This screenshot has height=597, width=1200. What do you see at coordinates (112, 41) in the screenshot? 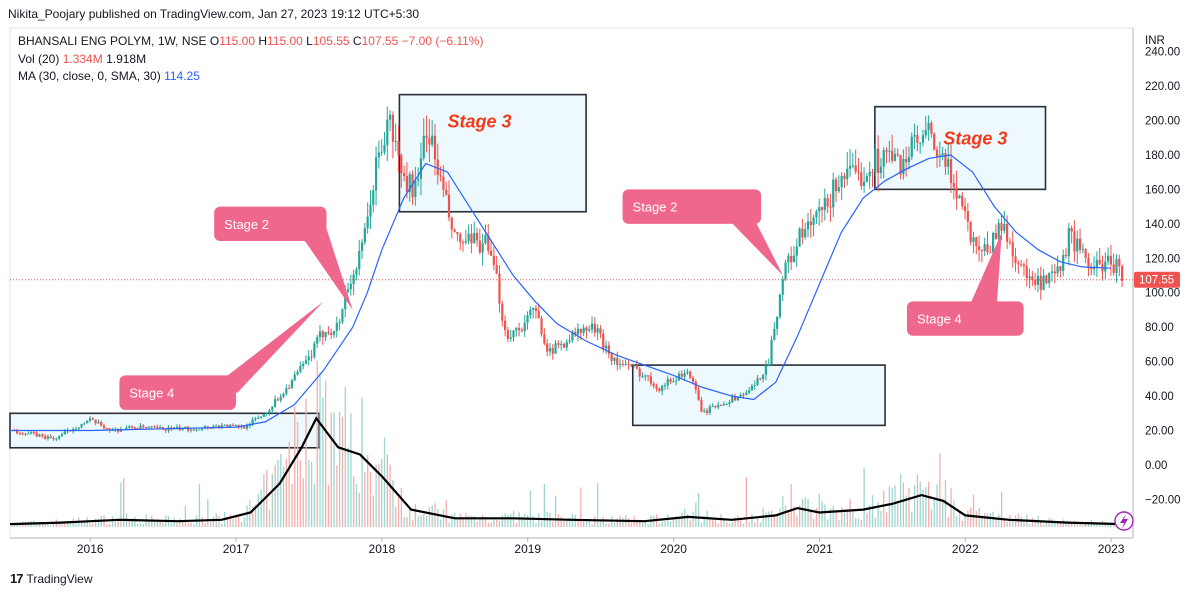
I see `symbol-name: BHANSALI ENG POLYM, 1W, NSE` at bounding box center [112, 41].